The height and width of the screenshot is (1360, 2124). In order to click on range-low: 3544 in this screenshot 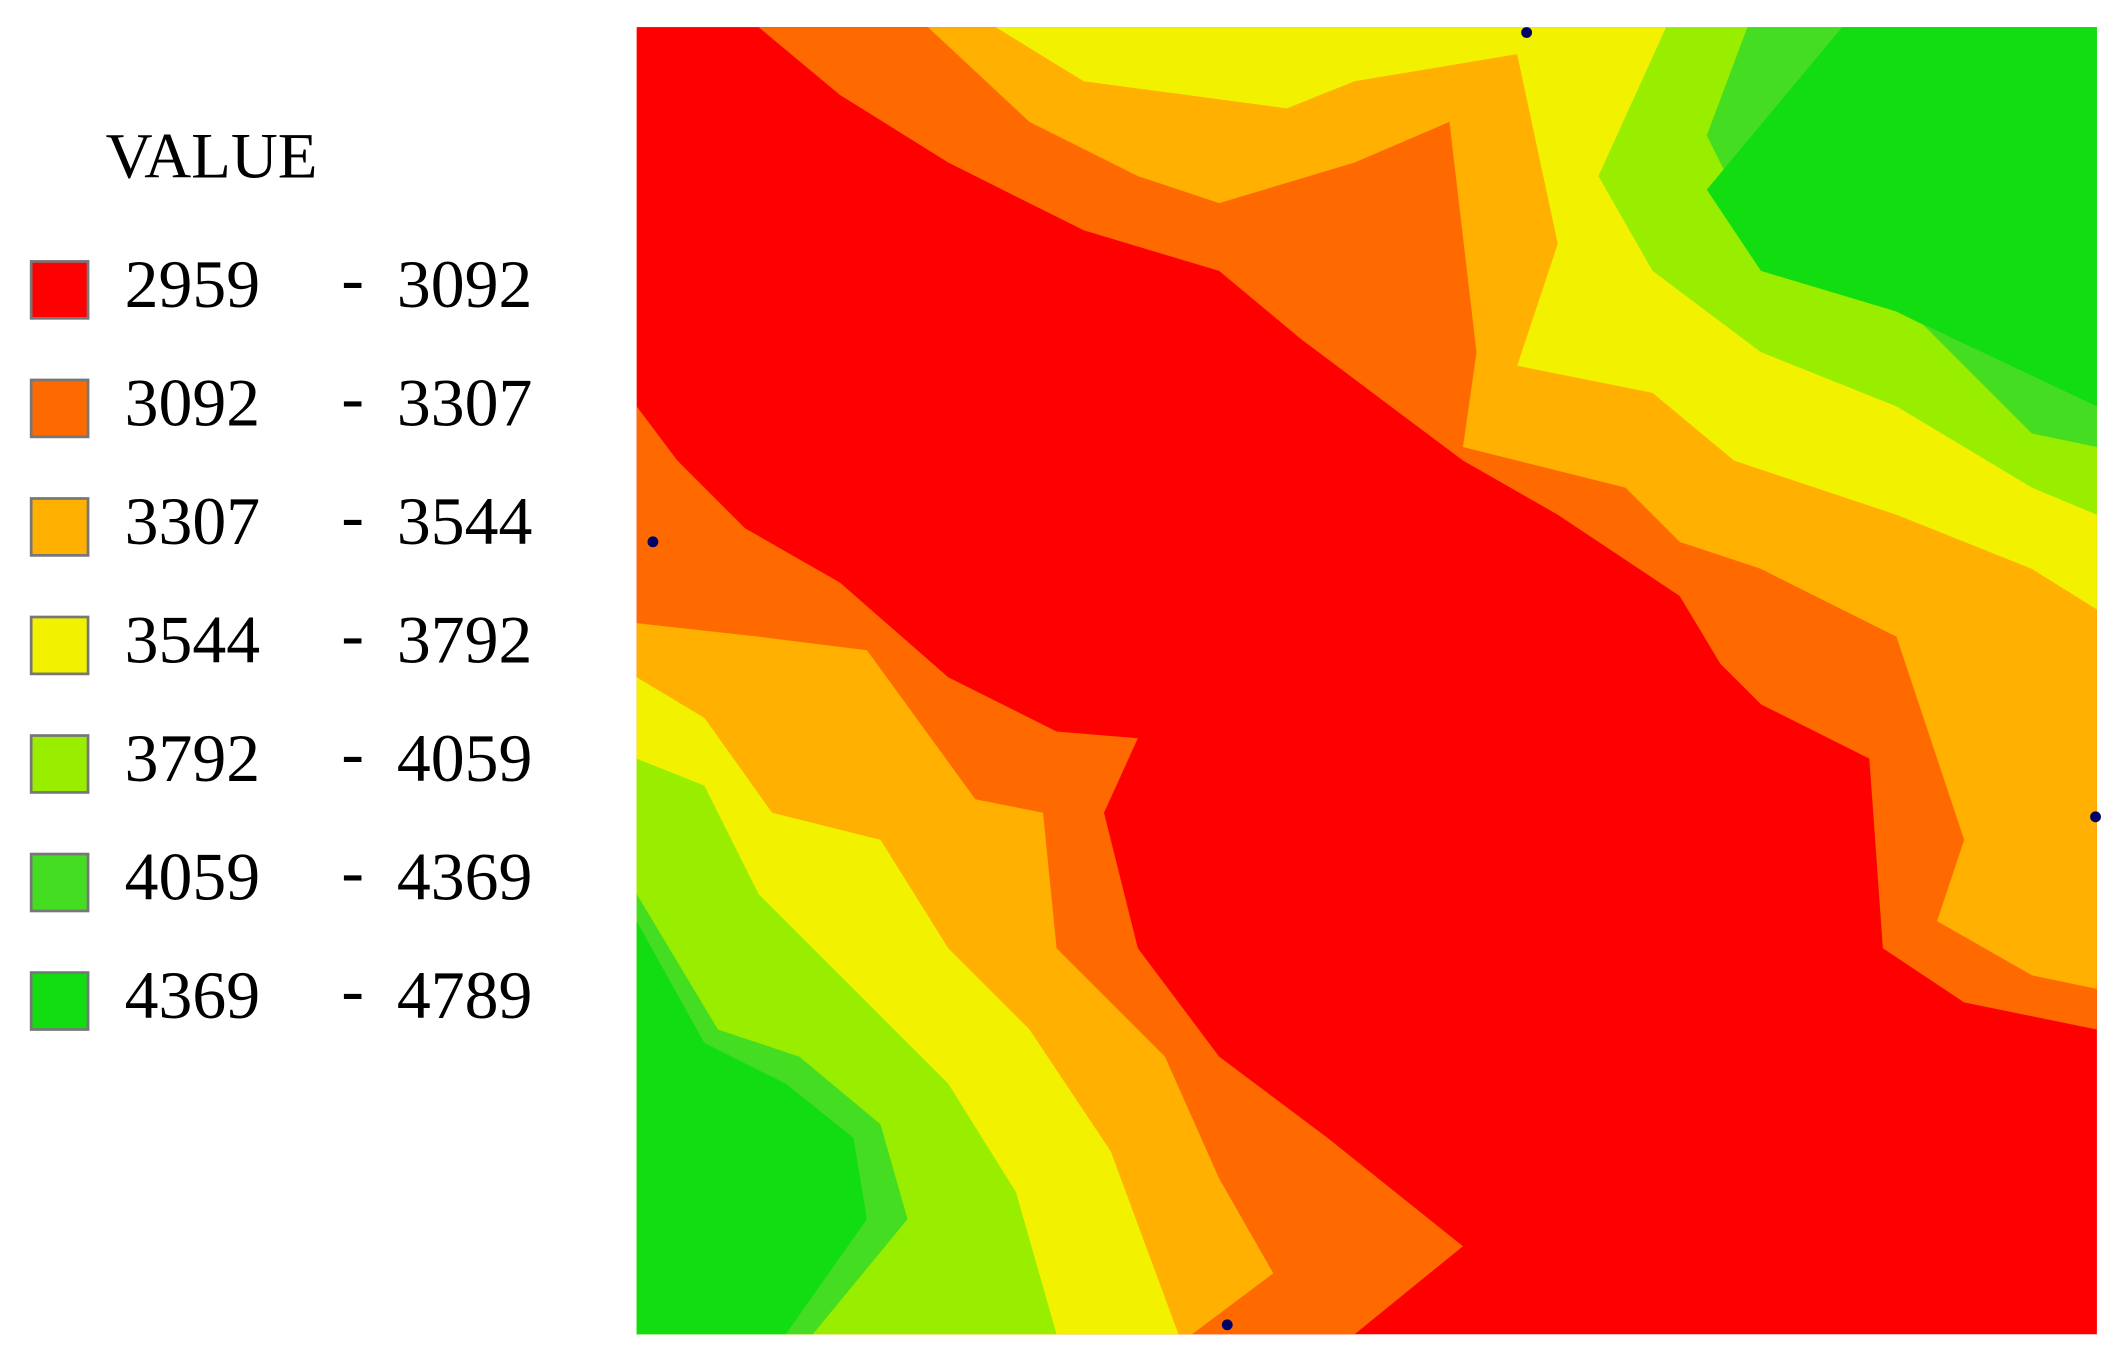, I will do `click(192, 639)`.